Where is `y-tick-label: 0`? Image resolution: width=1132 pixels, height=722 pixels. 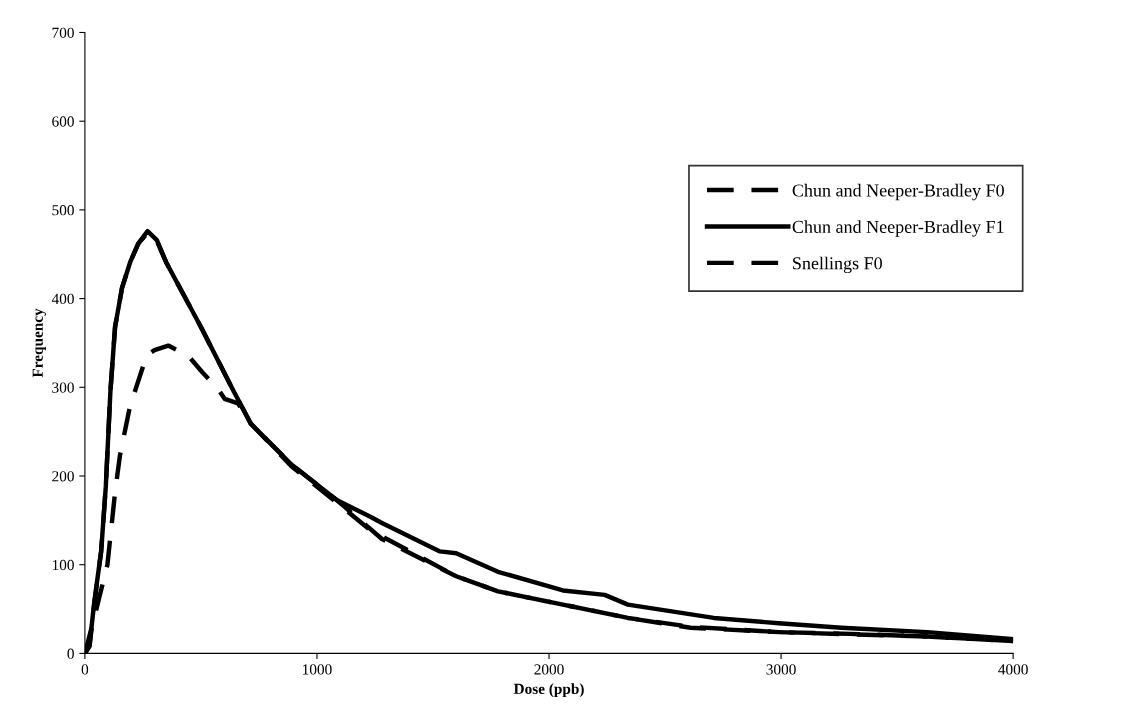
y-tick-label: 0 is located at coordinates (70, 653).